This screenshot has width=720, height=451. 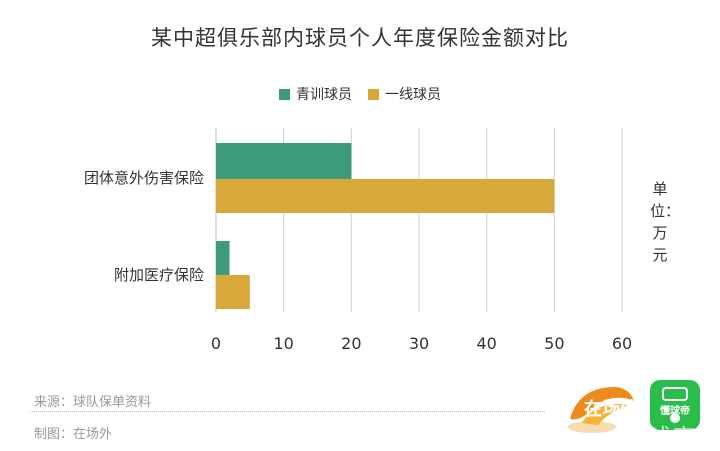 I want to click on chart-title: 某中超俱乐部内球员个人年度保险金额对比, so click(x=360, y=38).